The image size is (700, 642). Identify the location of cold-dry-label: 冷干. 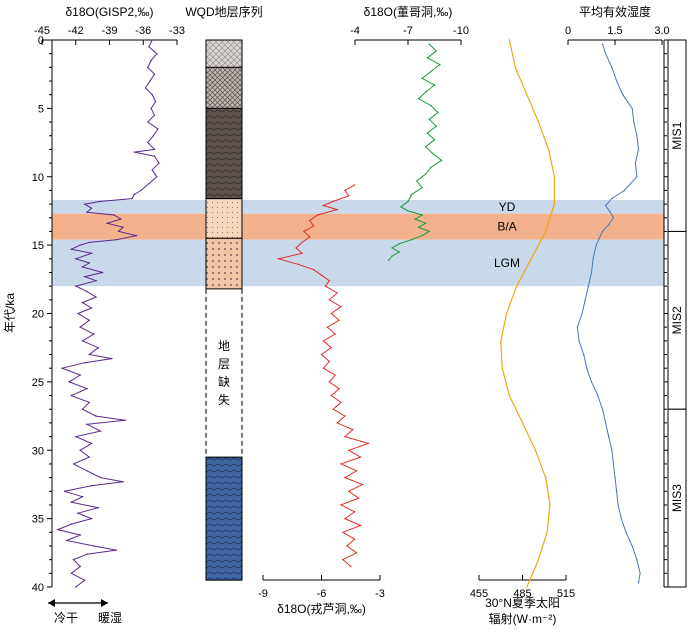
(66, 618).